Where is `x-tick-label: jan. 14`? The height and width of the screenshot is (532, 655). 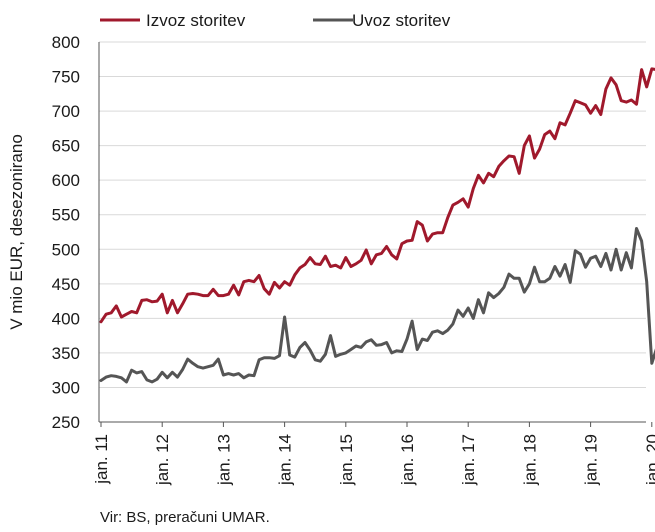 x-tick-label: jan. 14 is located at coordinates (285, 460).